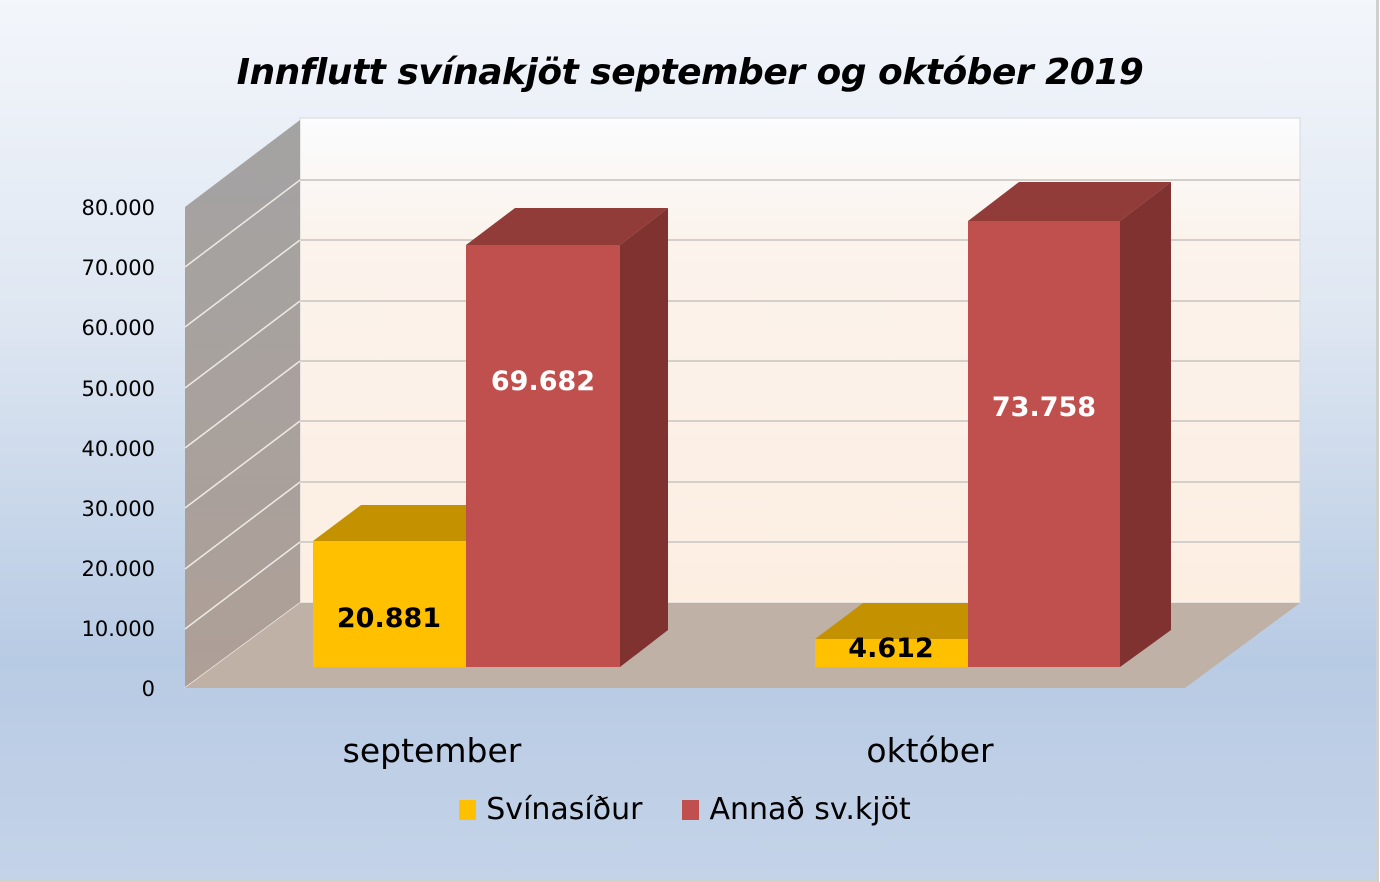 The height and width of the screenshot is (882, 1380). What do you see at coordinates (118, 208) in the screenshot?
I see `y-tick-label: 80.000` at bounding box center [118, 208].